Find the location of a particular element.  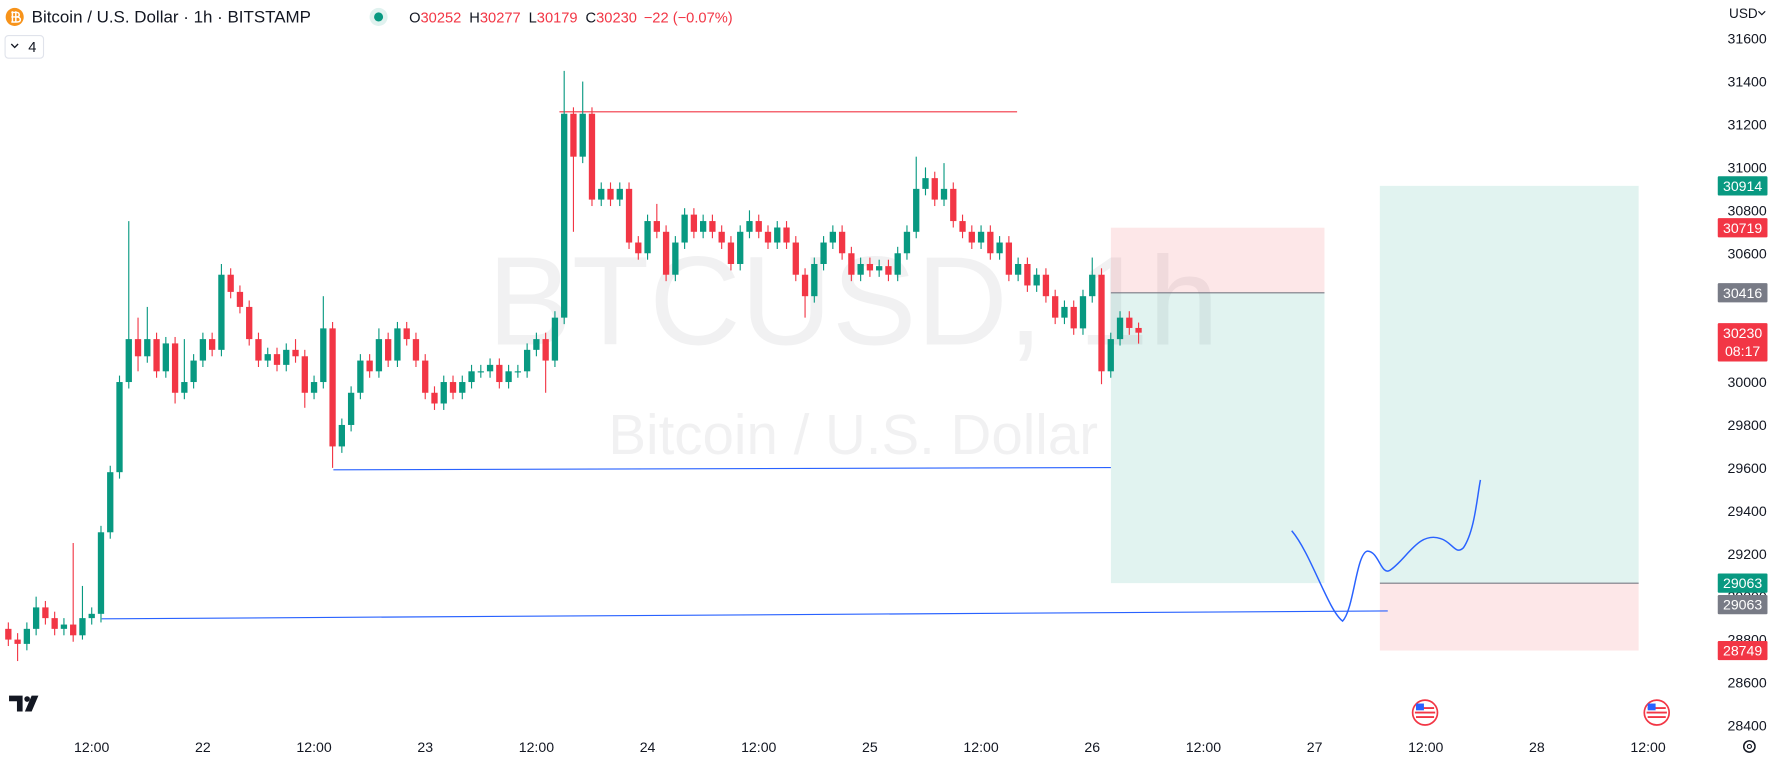

currency: USD is located at coordinates (1743, 13).